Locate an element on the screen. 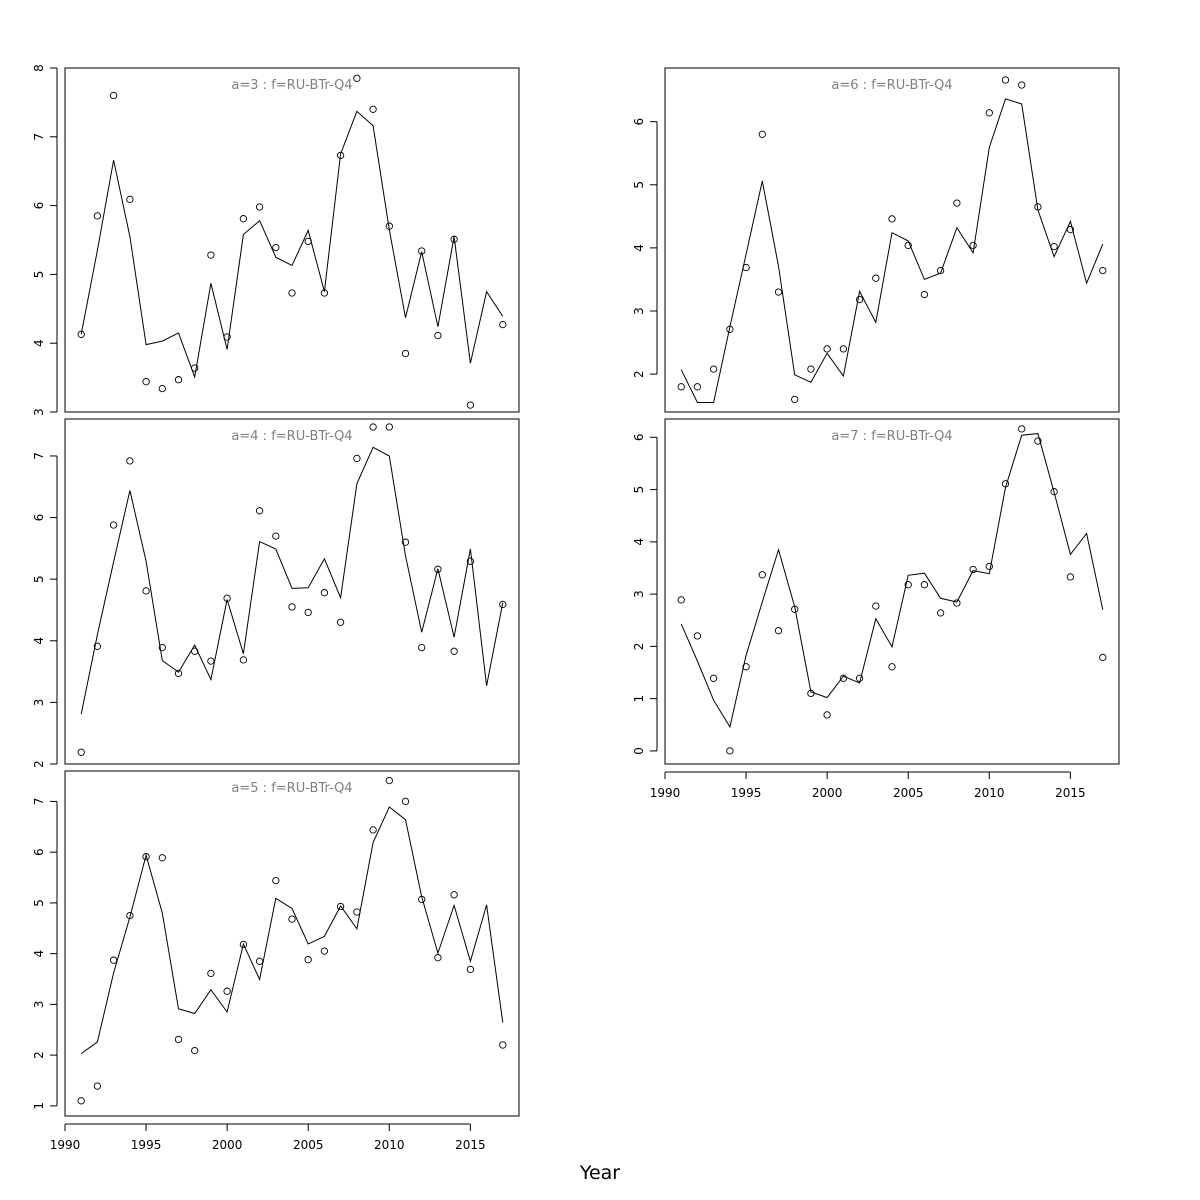 This screenshot has width=1200, height=1200. x-tick-label: 2005 is located at coordinates (308, 1145).